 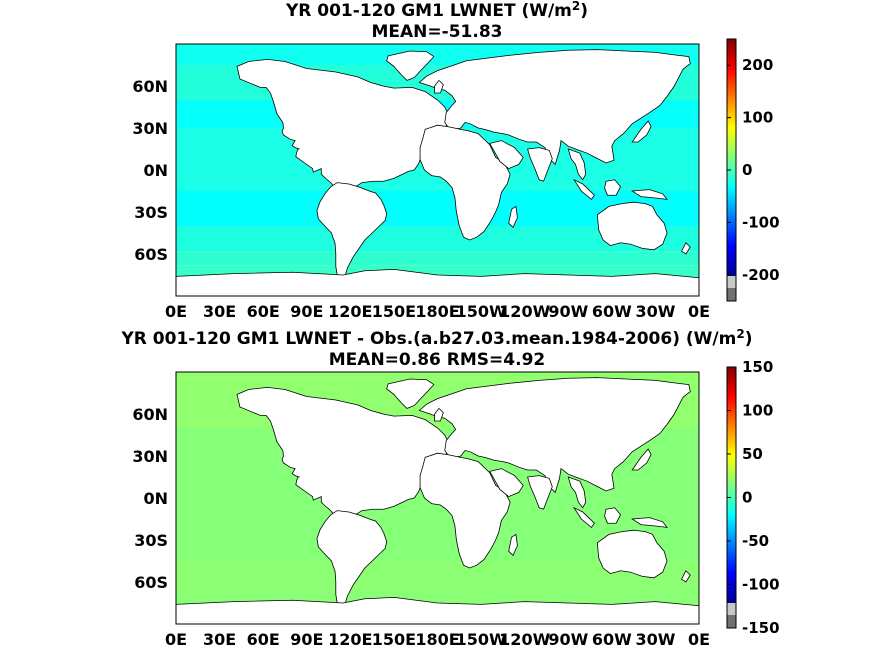 I want to click on top-colorbar-tick-label: -200, so click(x=761, y=275).